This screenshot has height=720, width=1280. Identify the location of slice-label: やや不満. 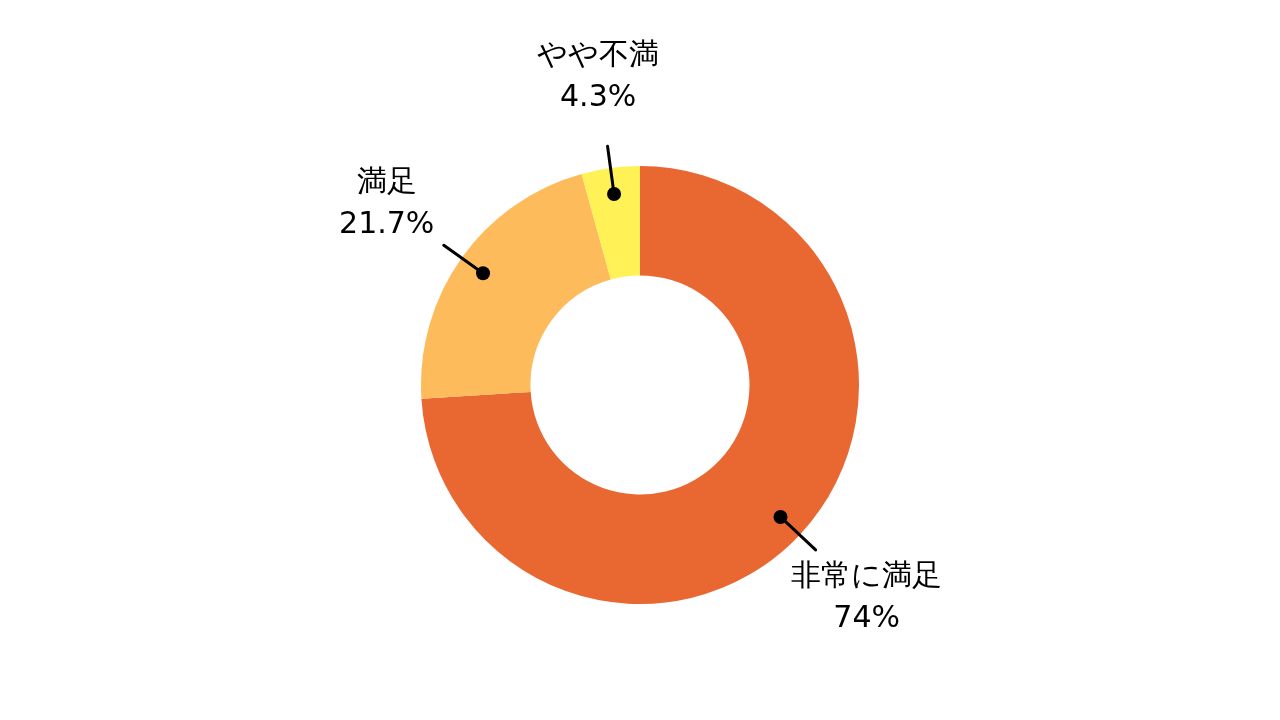
(598, 53).